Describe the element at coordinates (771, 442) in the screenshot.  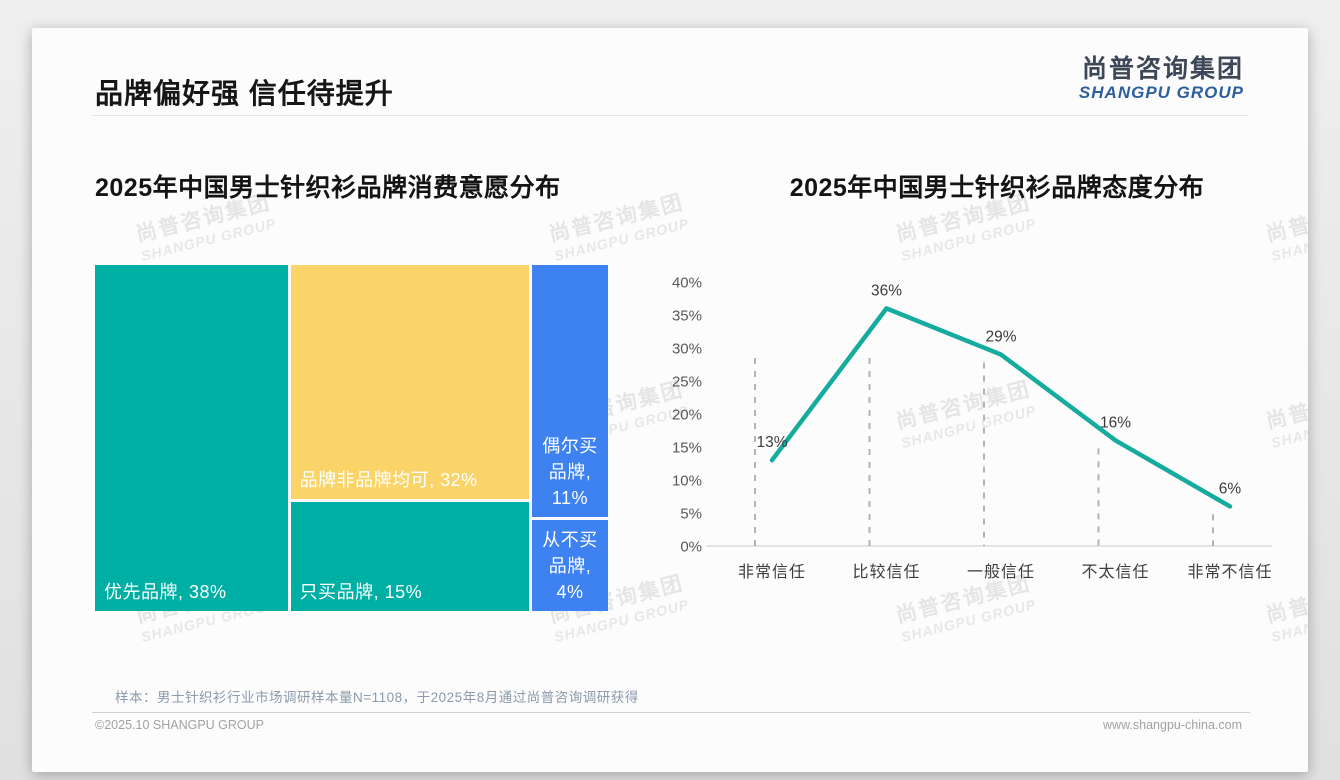
I see `data-label: 13%` at that location.